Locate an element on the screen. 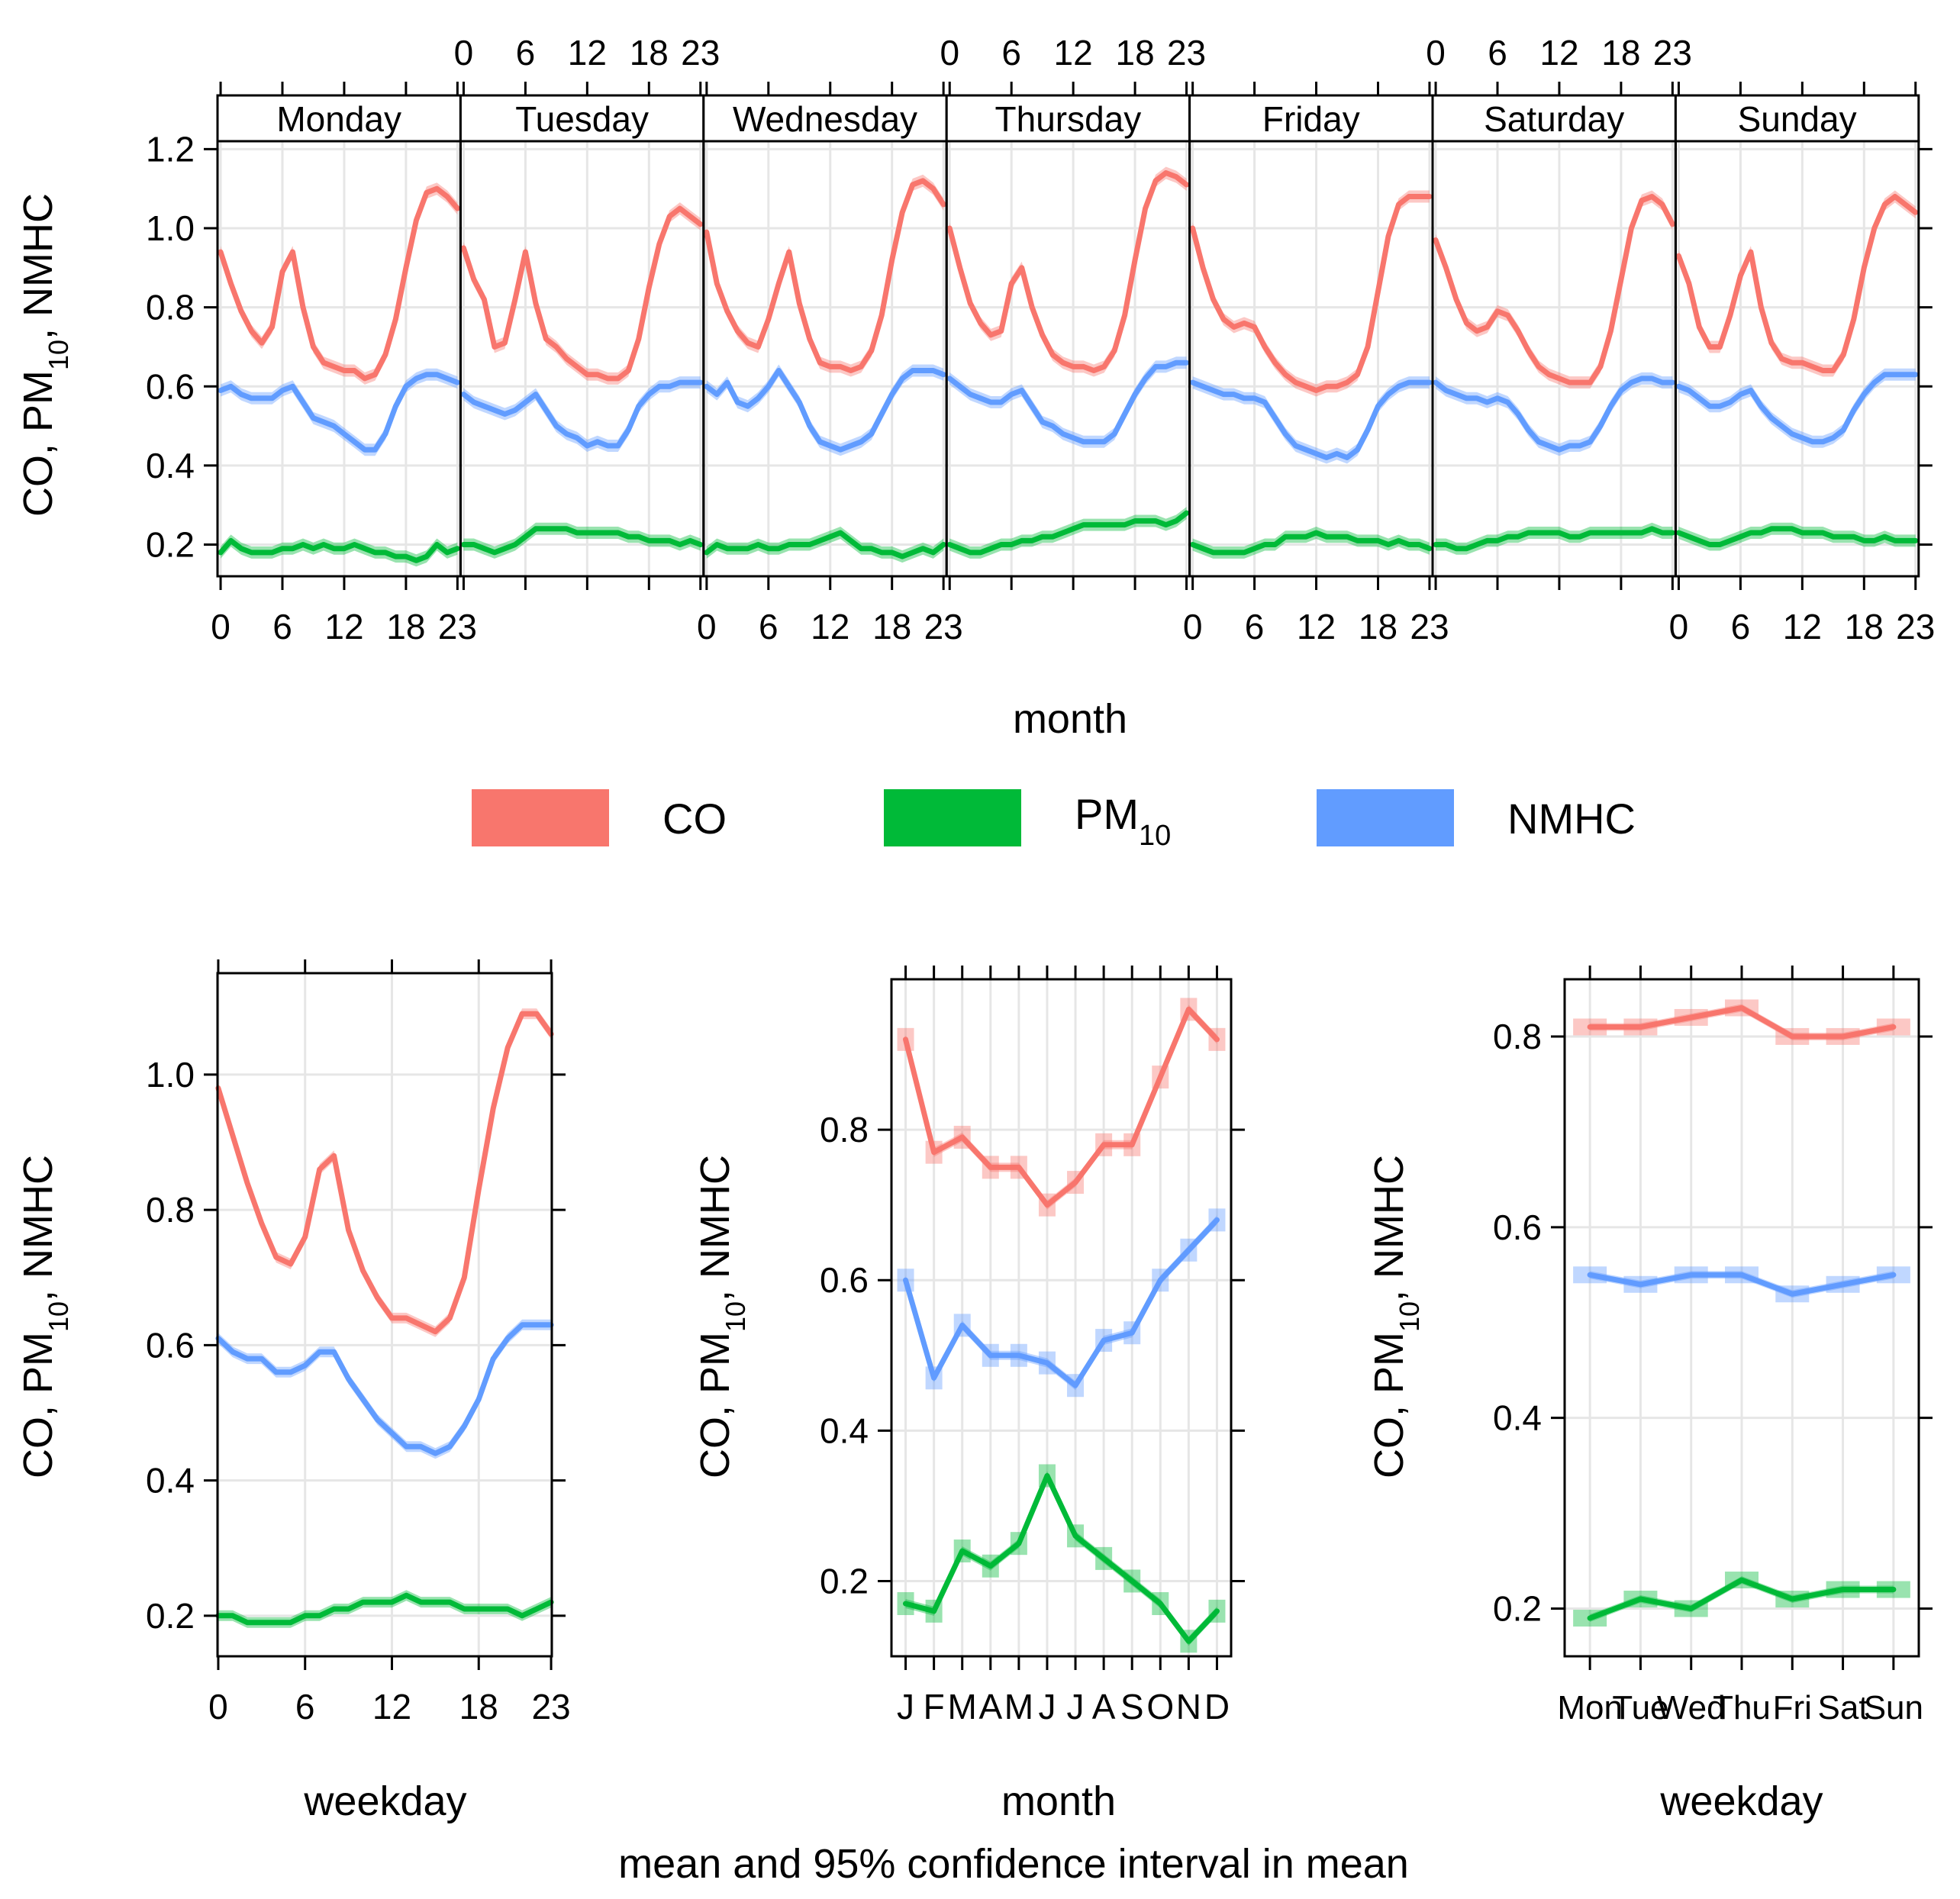 This screenshot has width=1960, height=1899. x-tick-label-4: M is located at coordinates (1018, 1707).